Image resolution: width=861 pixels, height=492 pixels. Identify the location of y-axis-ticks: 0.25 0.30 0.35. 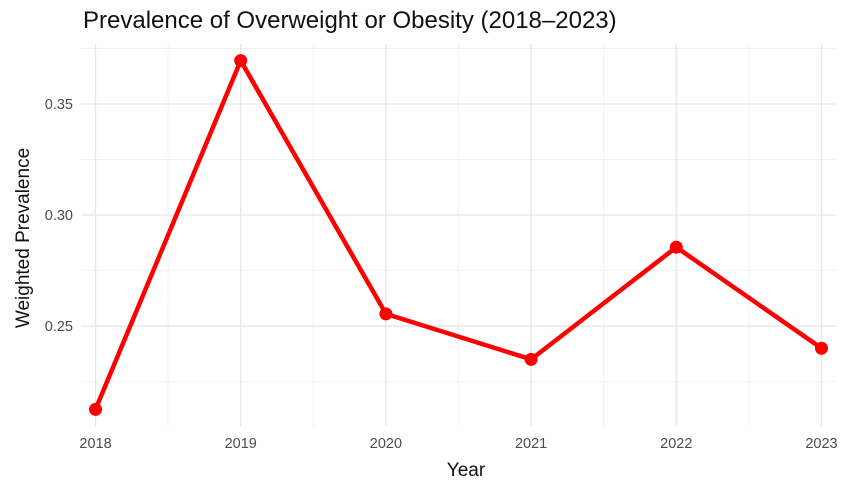
(59, 216).